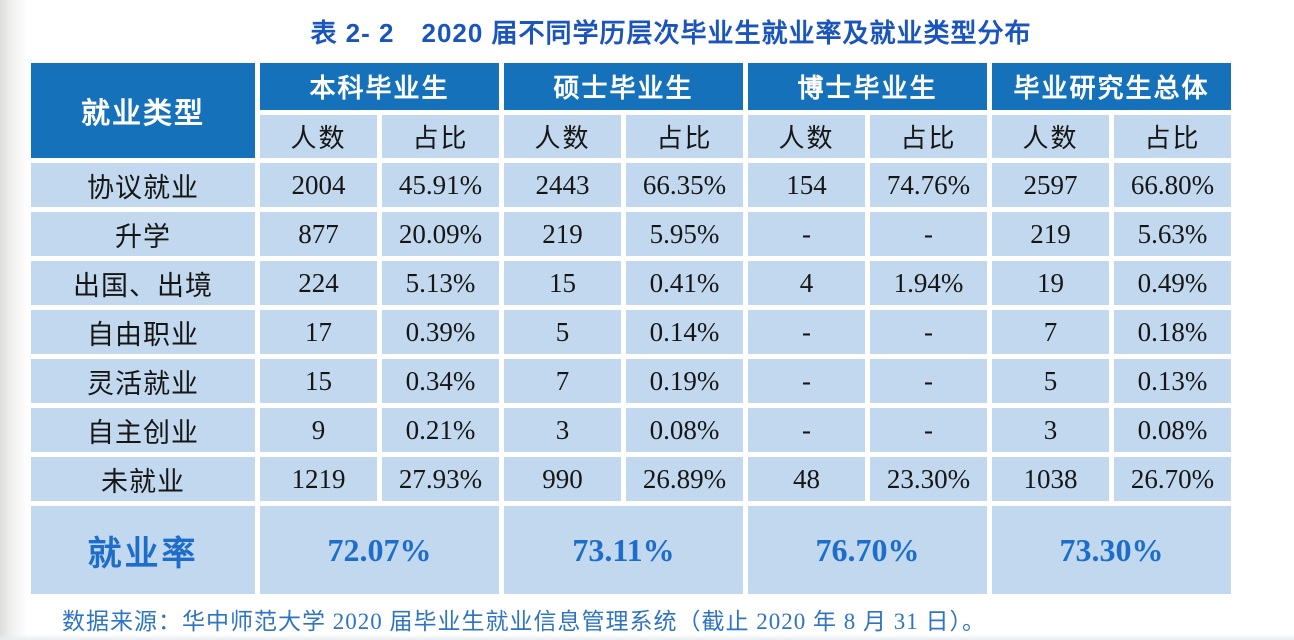 The height and width of the screenshot is (640, 1294). Describe the element at coordinates (1172, 136) in the screenshot. I see `sub-header-share-overall: 占比` at that location.